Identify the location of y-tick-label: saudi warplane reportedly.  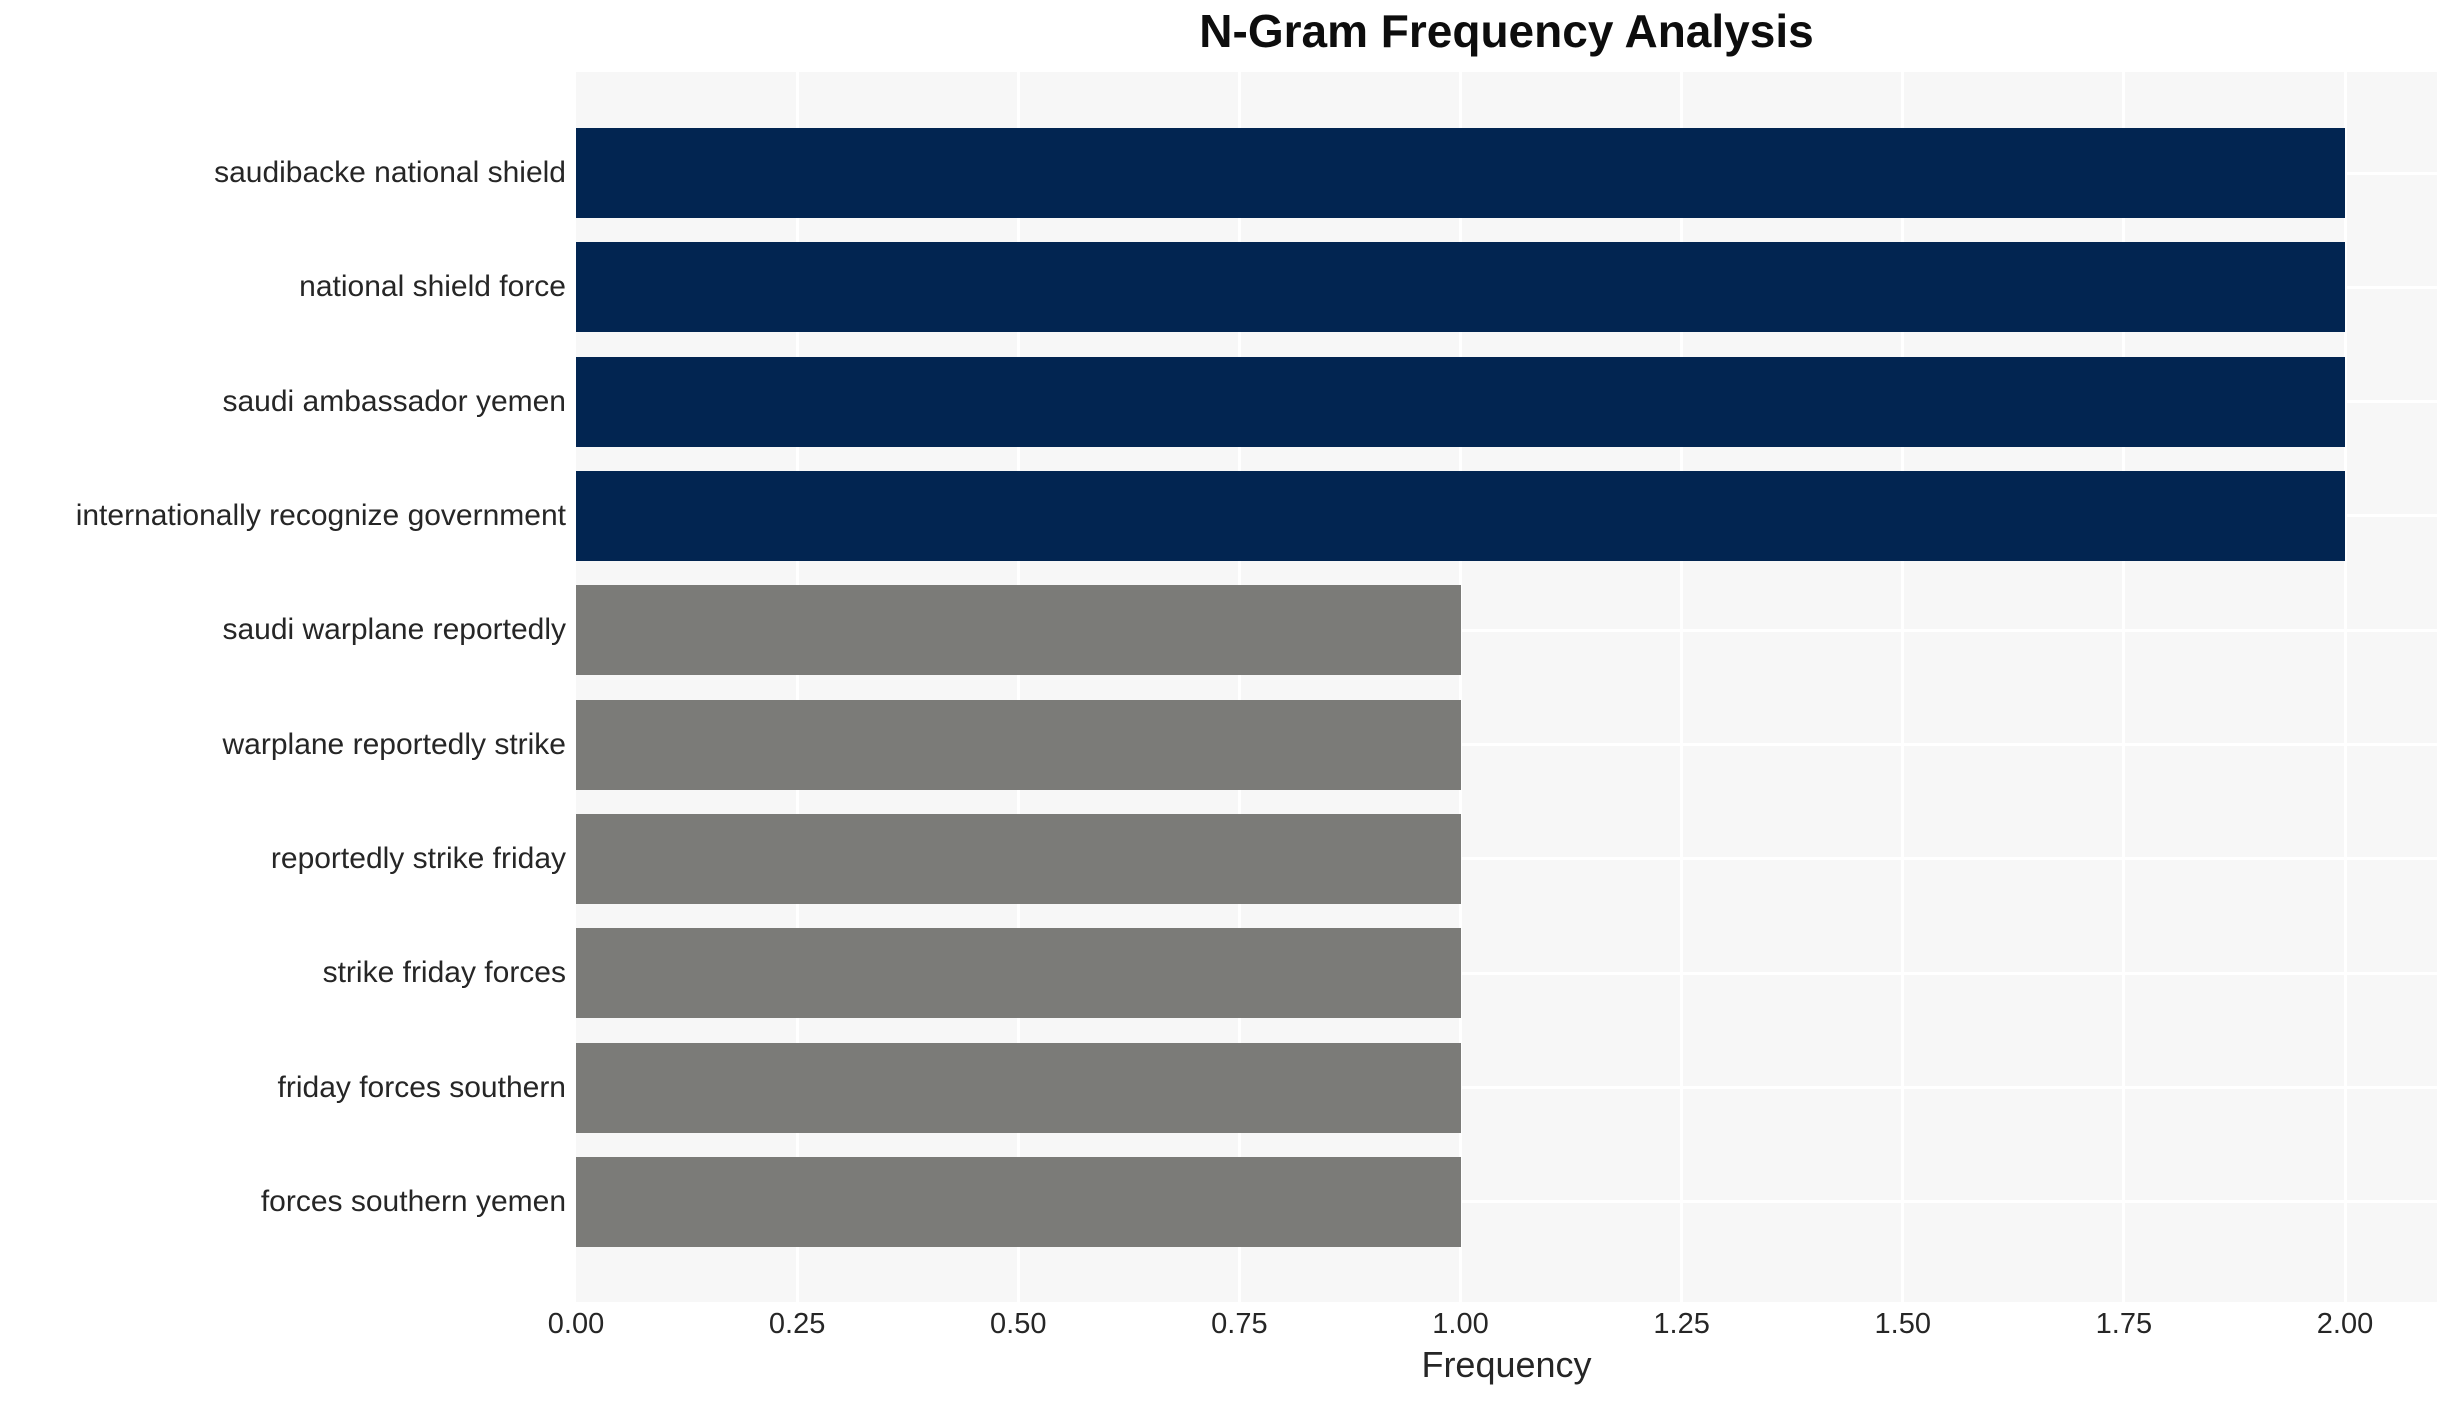
(394, 630).